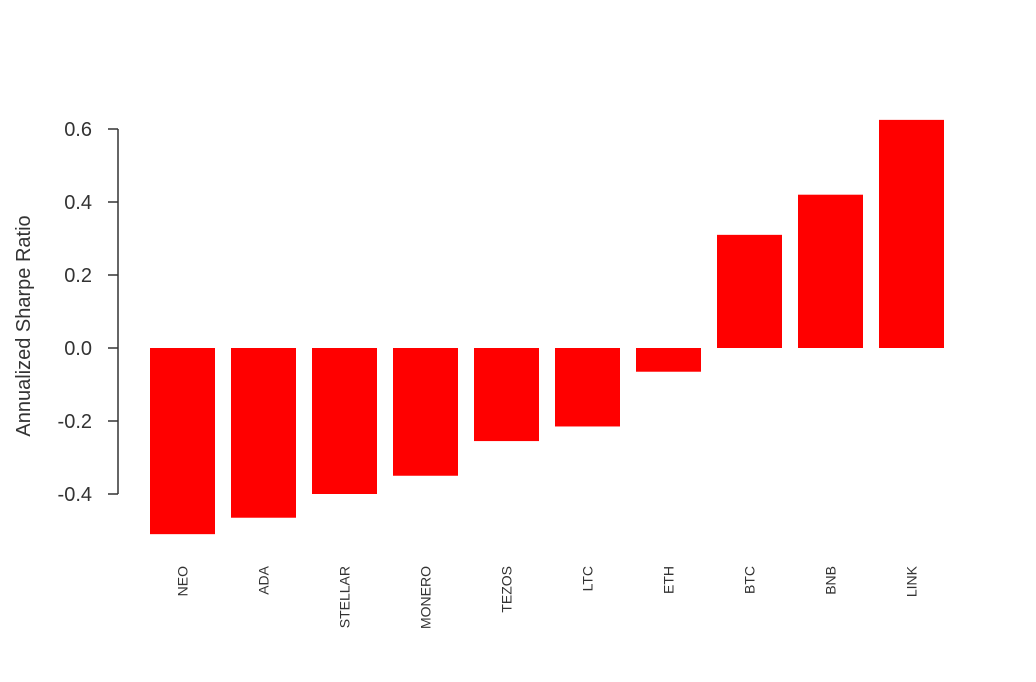 The image size is (1036, 682). Describe the element at coordinates (75, 422) in the screenshot. I see `y-tick-label: -0.2` at that location.